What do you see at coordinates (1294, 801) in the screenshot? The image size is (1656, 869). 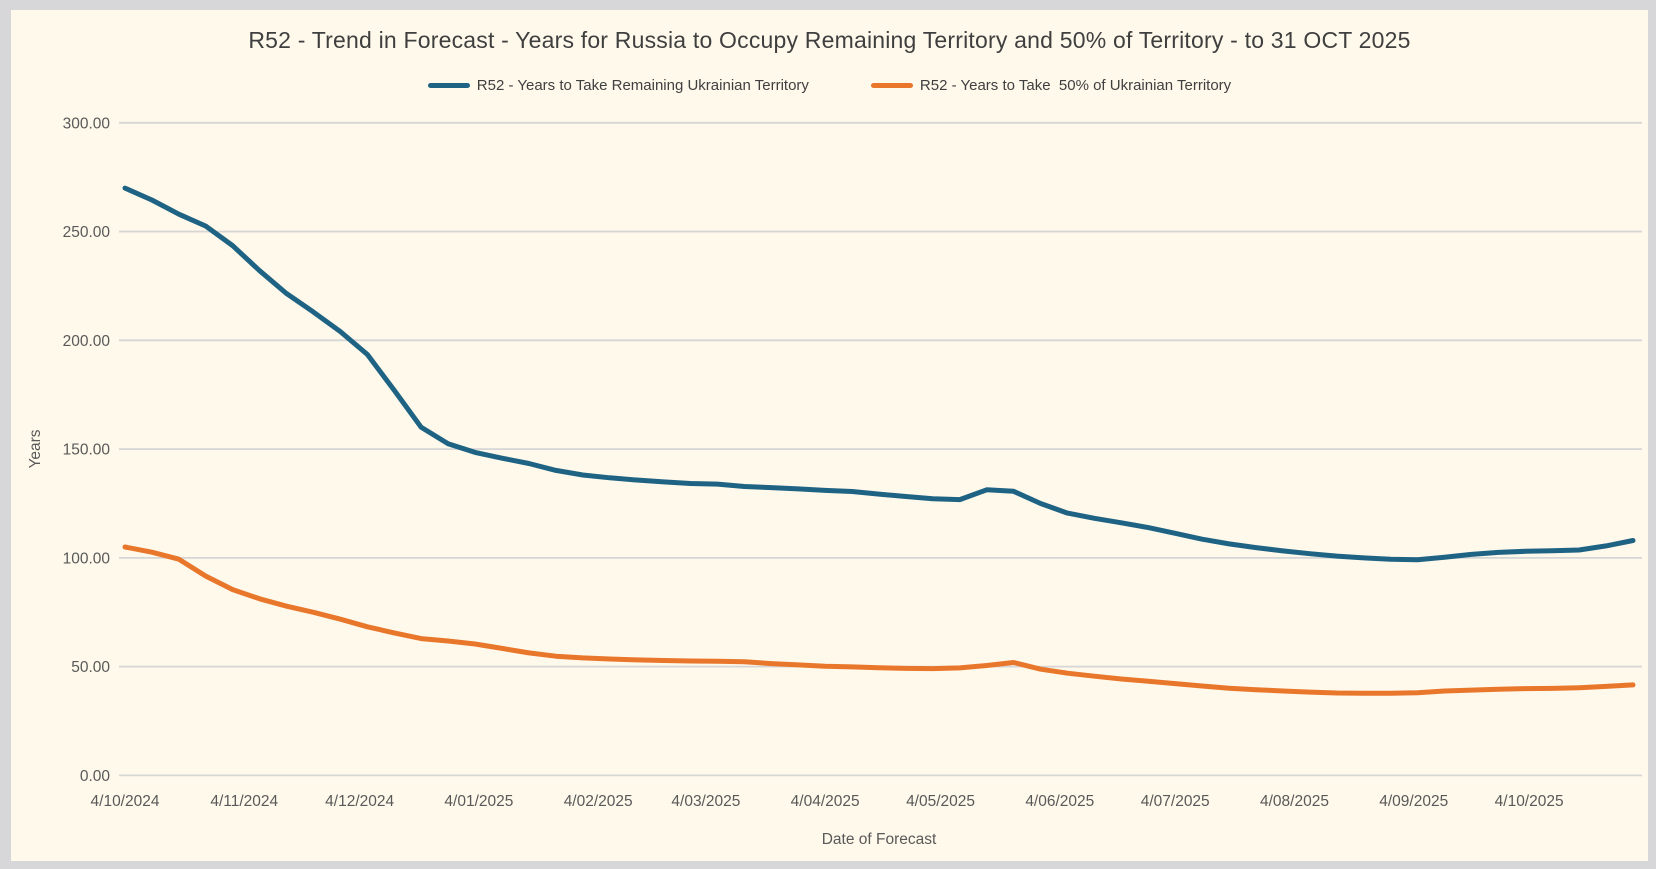 I see `x-tick-label: 4/08/2025` at bounding box center [1294, 801].